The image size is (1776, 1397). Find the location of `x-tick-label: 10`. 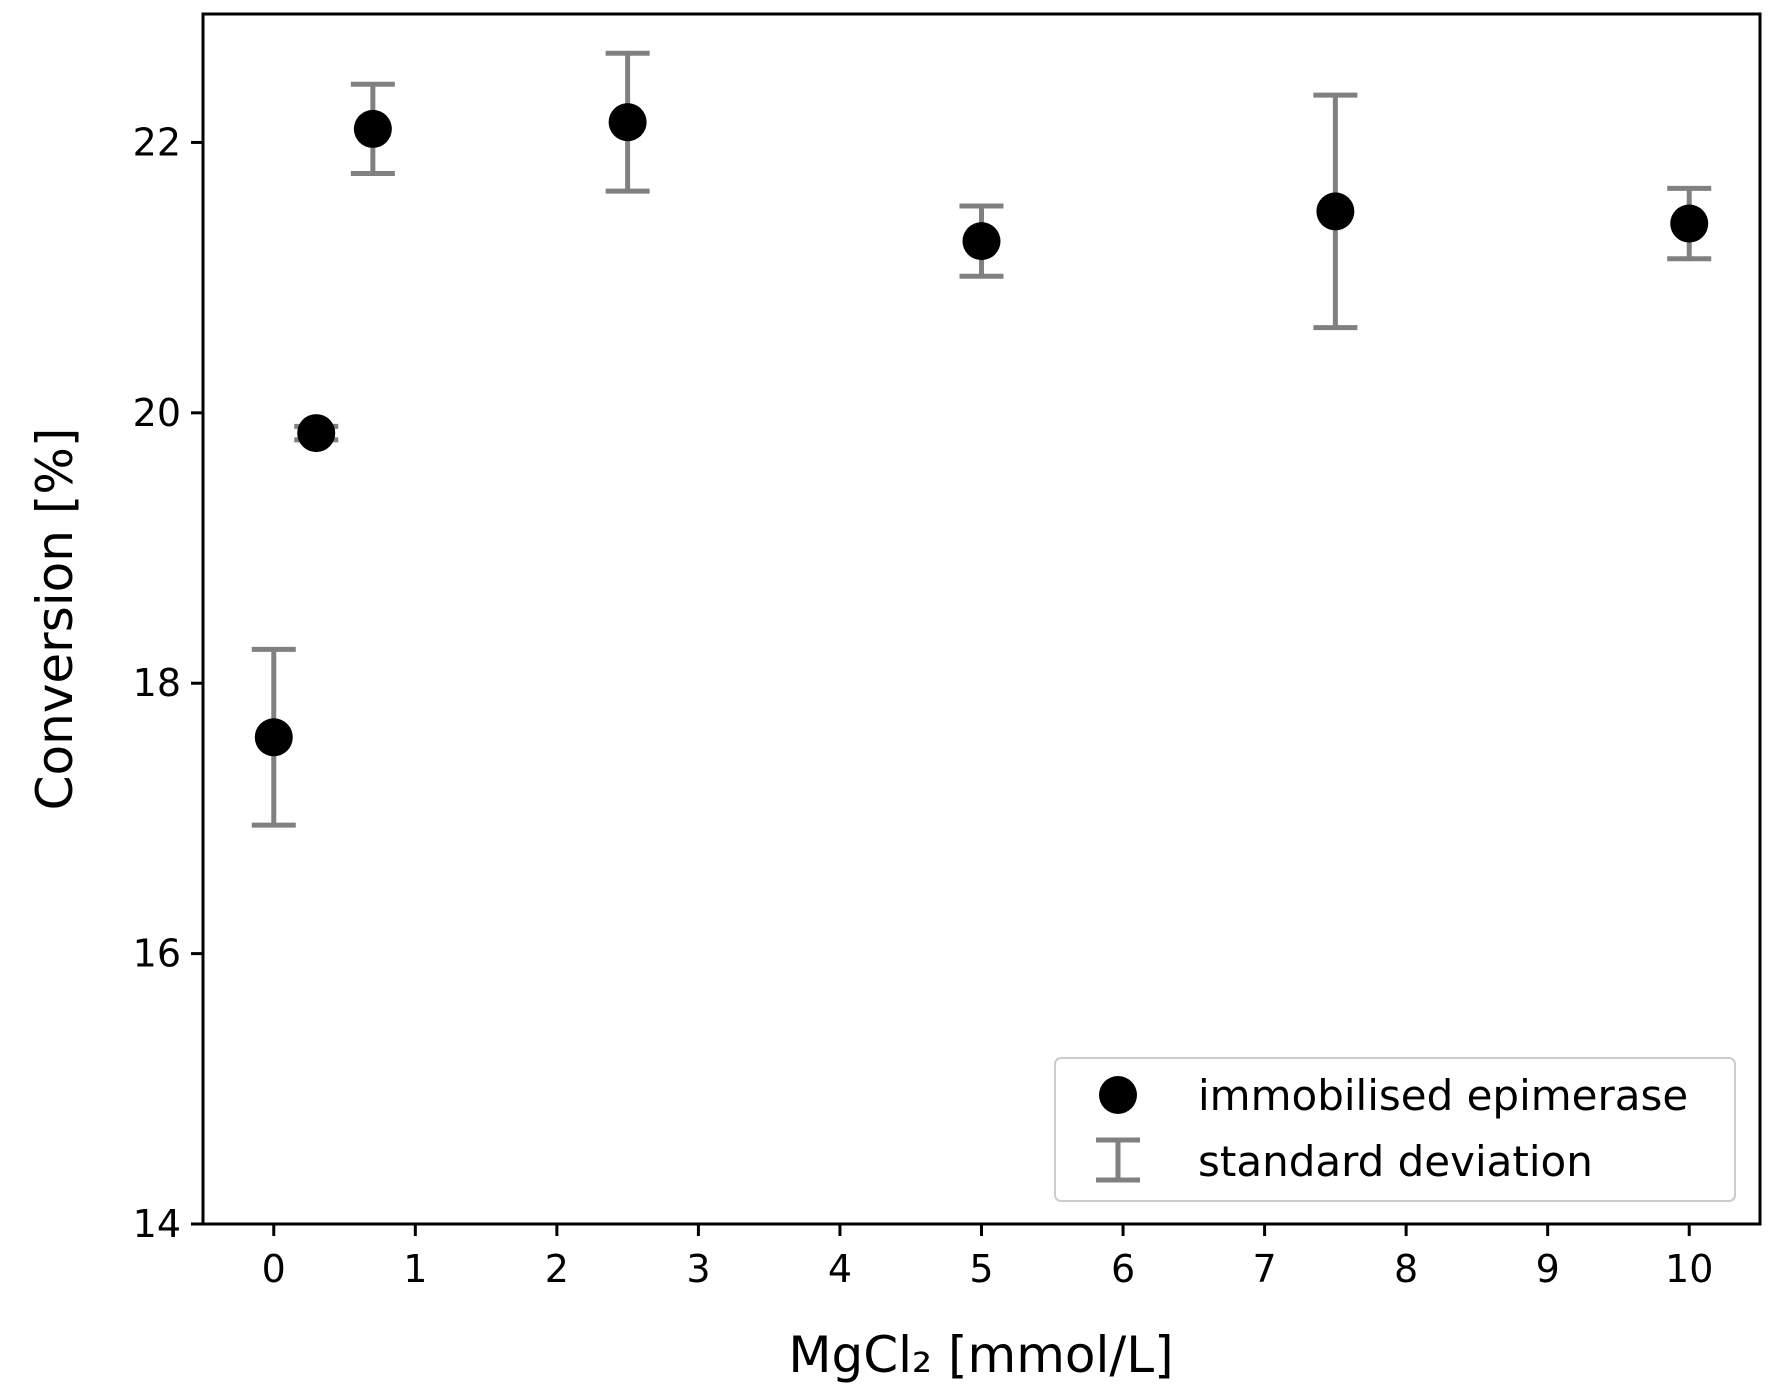

x-tick-label: 10 is located at coordinates (1689, 1269).